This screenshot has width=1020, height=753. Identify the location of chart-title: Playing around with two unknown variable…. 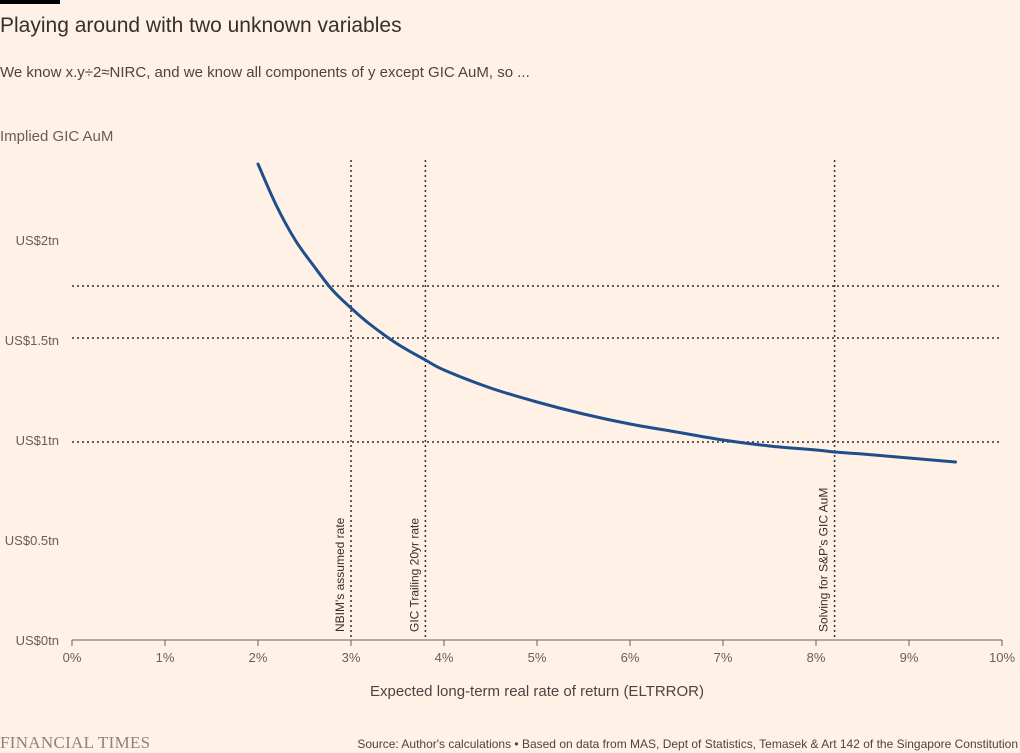
(201, 25).